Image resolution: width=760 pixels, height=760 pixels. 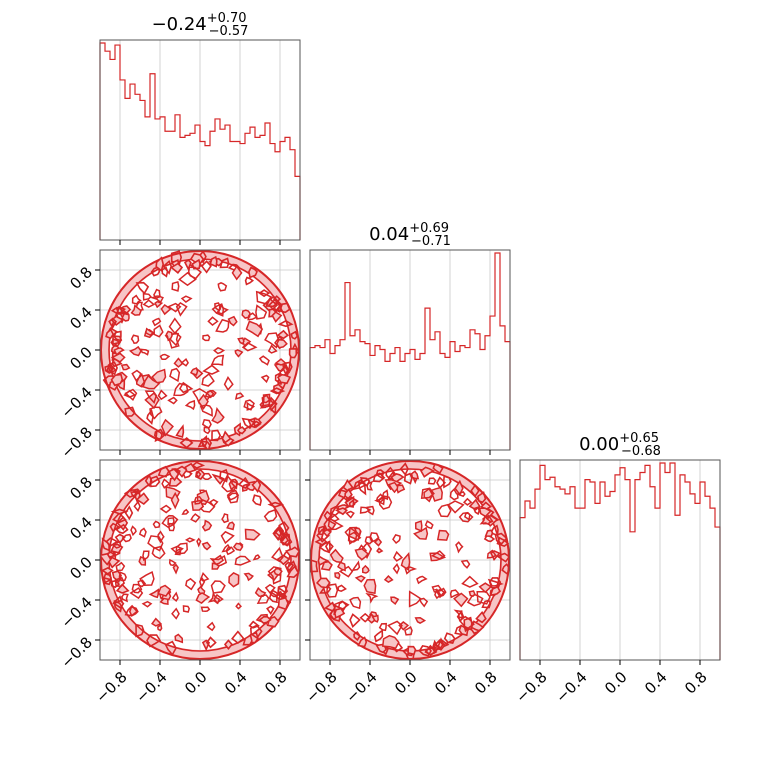 What do you see at coordinates (200, 25) in the screenshot?
I see `panel-title: −0.24+0.70 −0.57` at bounding box center [200, 25].